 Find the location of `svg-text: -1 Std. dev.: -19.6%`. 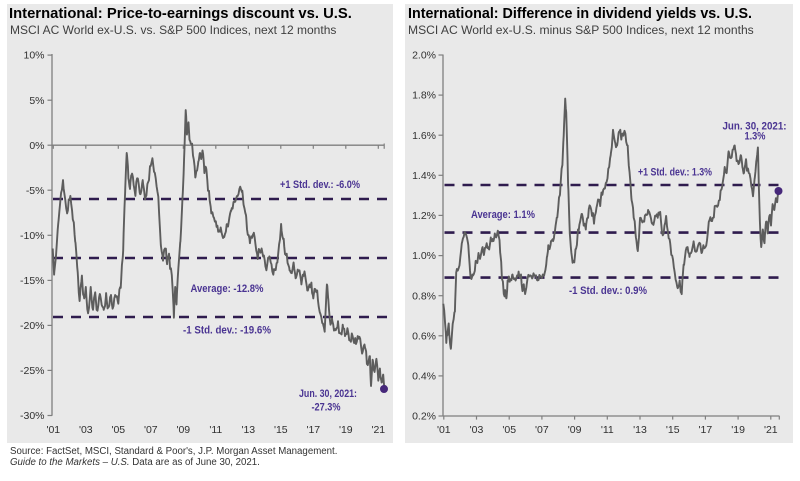

svg-text: -1 Std. dev.: -19.6% is located at coordinates (227, 331).